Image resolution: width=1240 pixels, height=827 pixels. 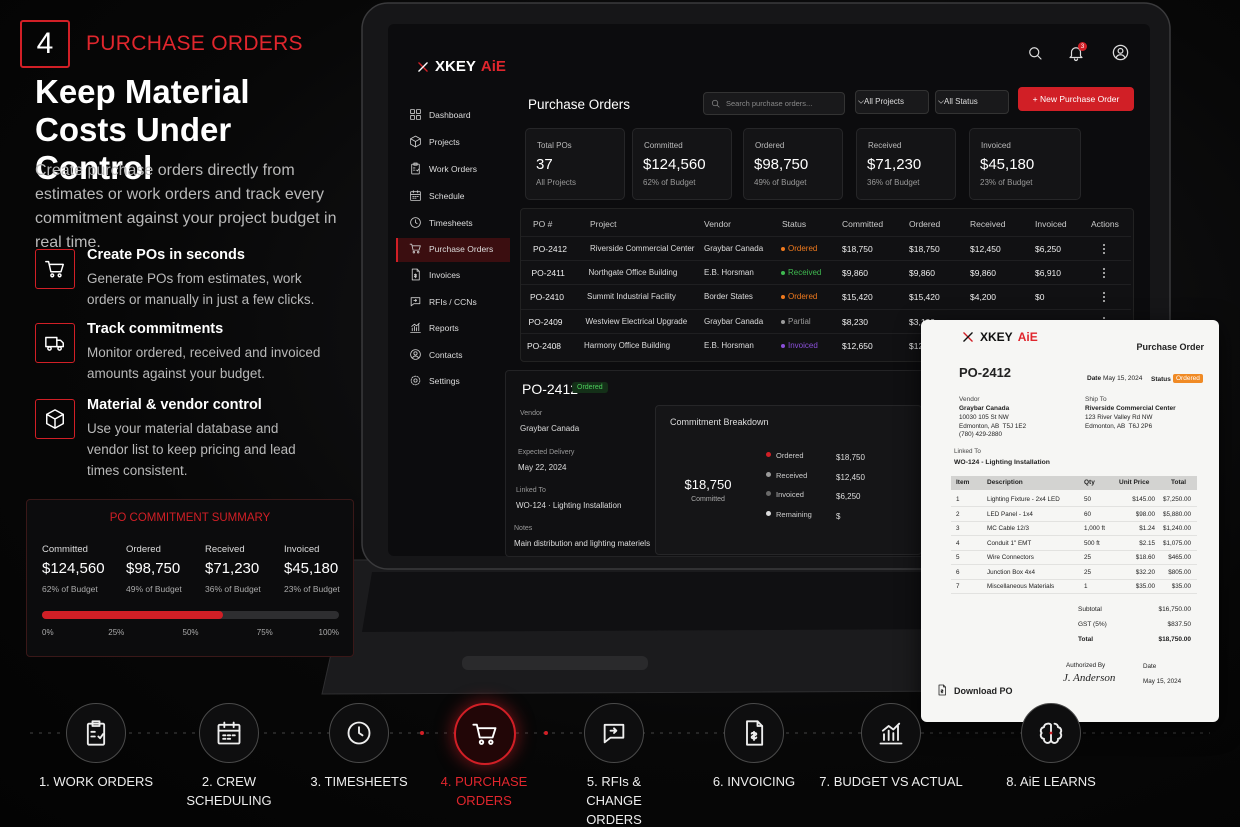 What do you see at coordinates (543, 224) in the screenshot?
I see `column-header: PO #` at bounding box center [543, 224].